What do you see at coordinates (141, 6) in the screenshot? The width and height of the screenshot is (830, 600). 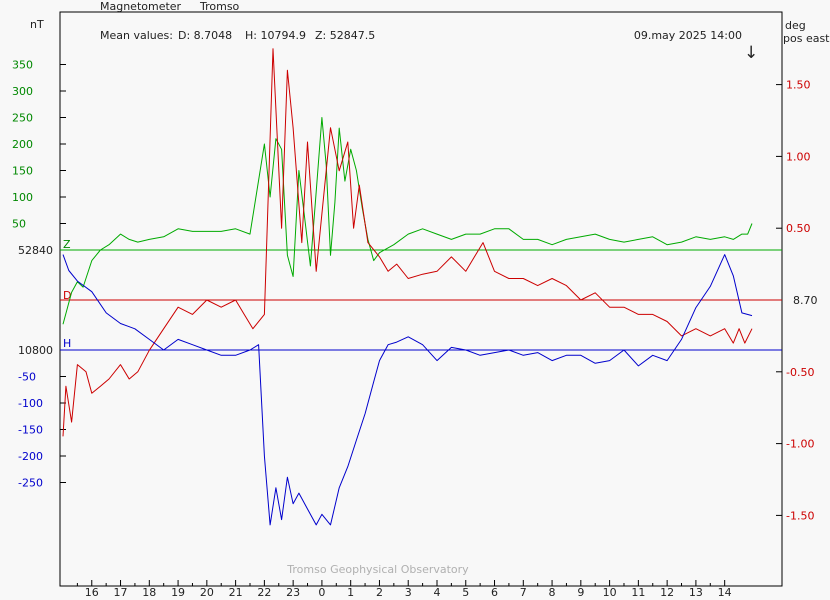 I see `instrument-title: Magnetometer` at bounding box center [141, 6].